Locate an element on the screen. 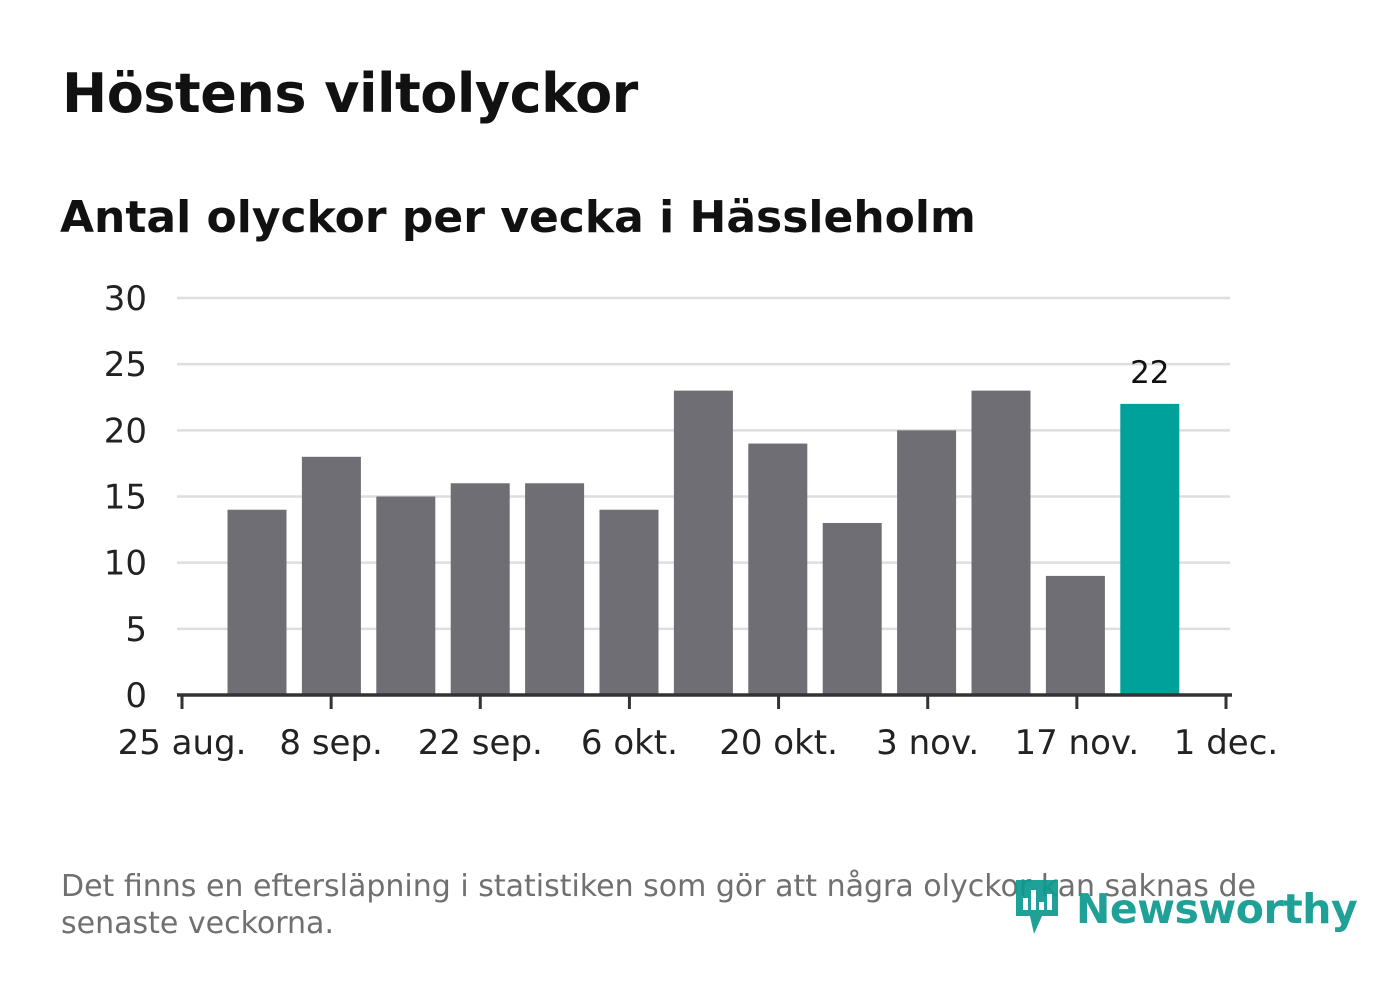 Image resolution: width=1382 pixels, height=999 pixels. newsworthy-logo: Newsworthy is located at coordinates (1185, 909).